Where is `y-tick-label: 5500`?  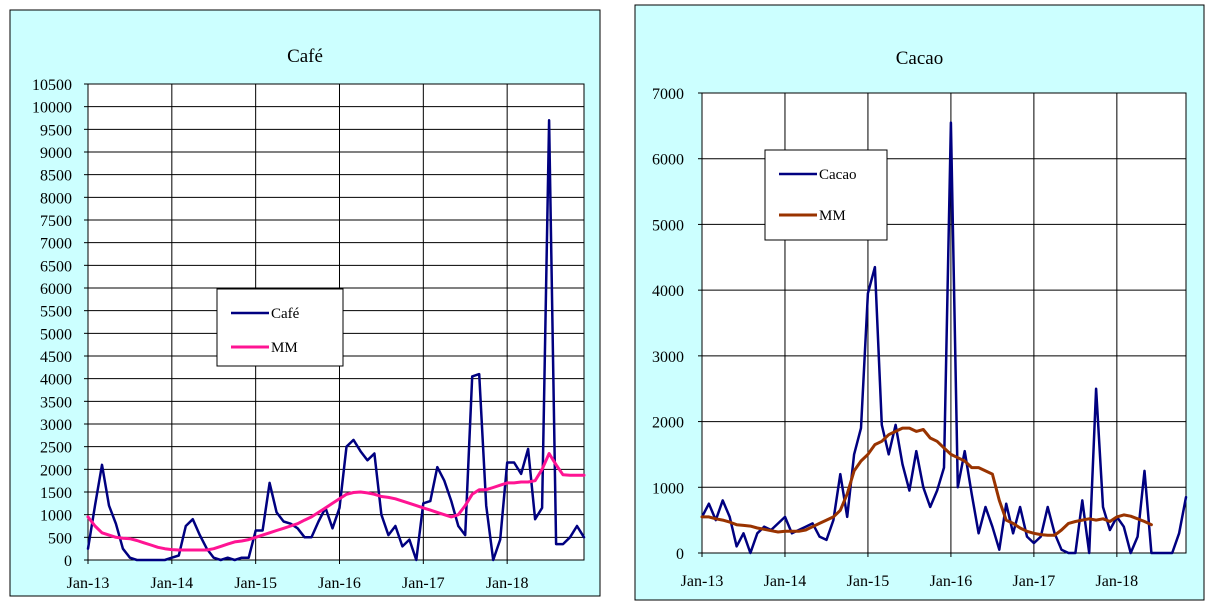
y-tick-label: 5500 is located at coordinates (56, 312).